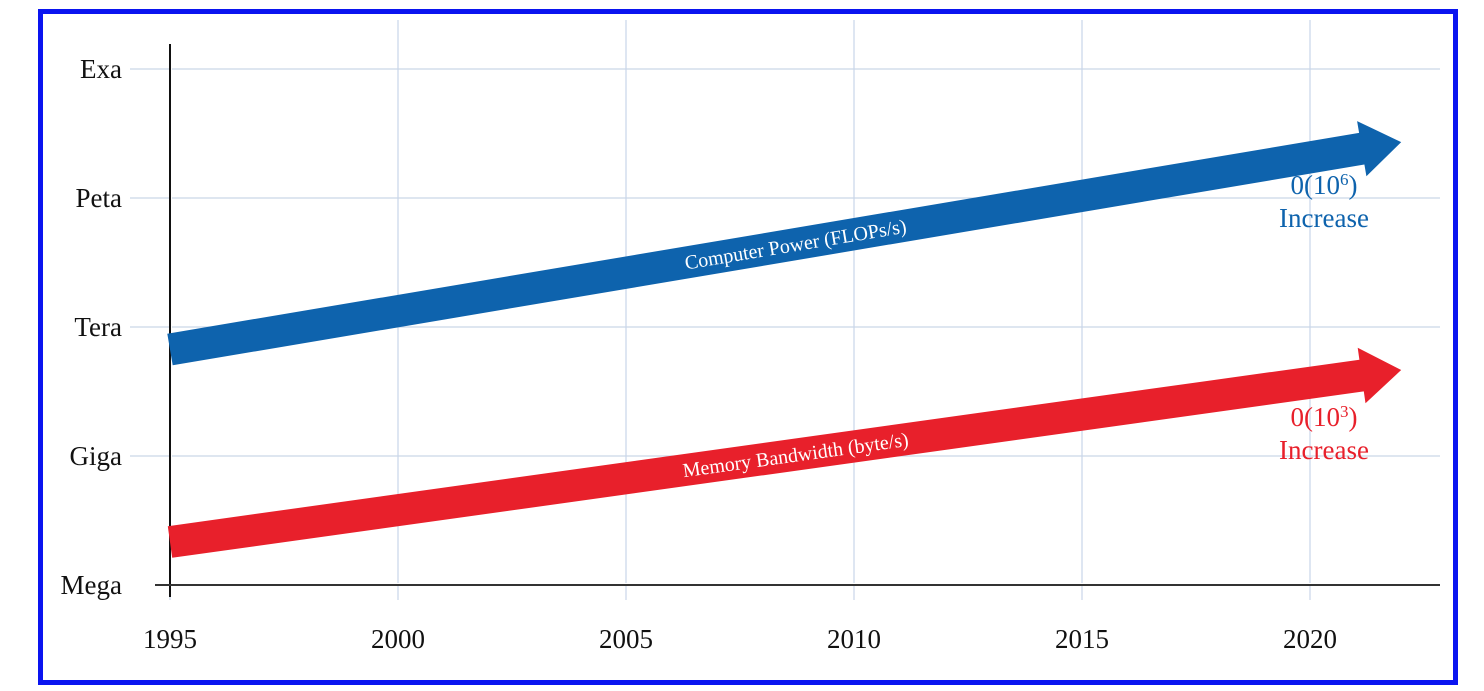  Describe the element at coordinates (854, 639) in the screenshot. I see `x-tick-label: 2010` at that location.